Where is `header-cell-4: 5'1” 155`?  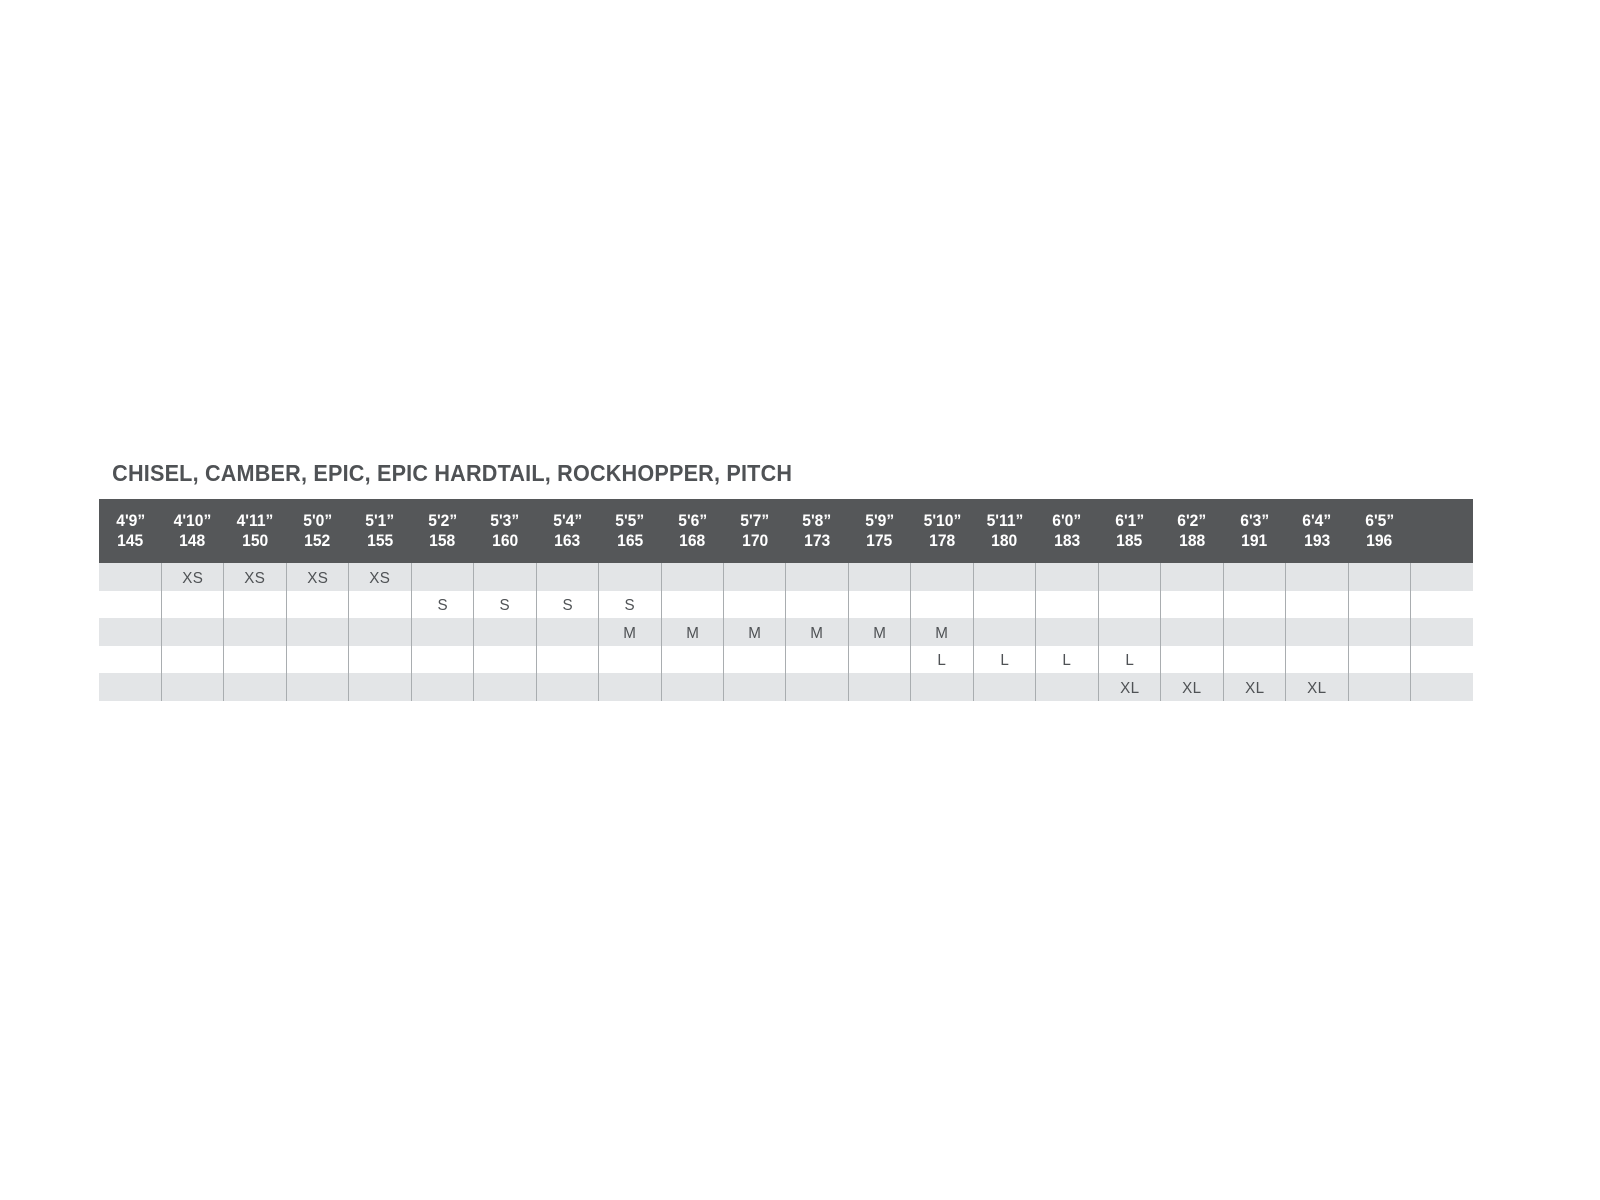
header-cell-4: 5'1” 155 is located at coordinates (380, 531).